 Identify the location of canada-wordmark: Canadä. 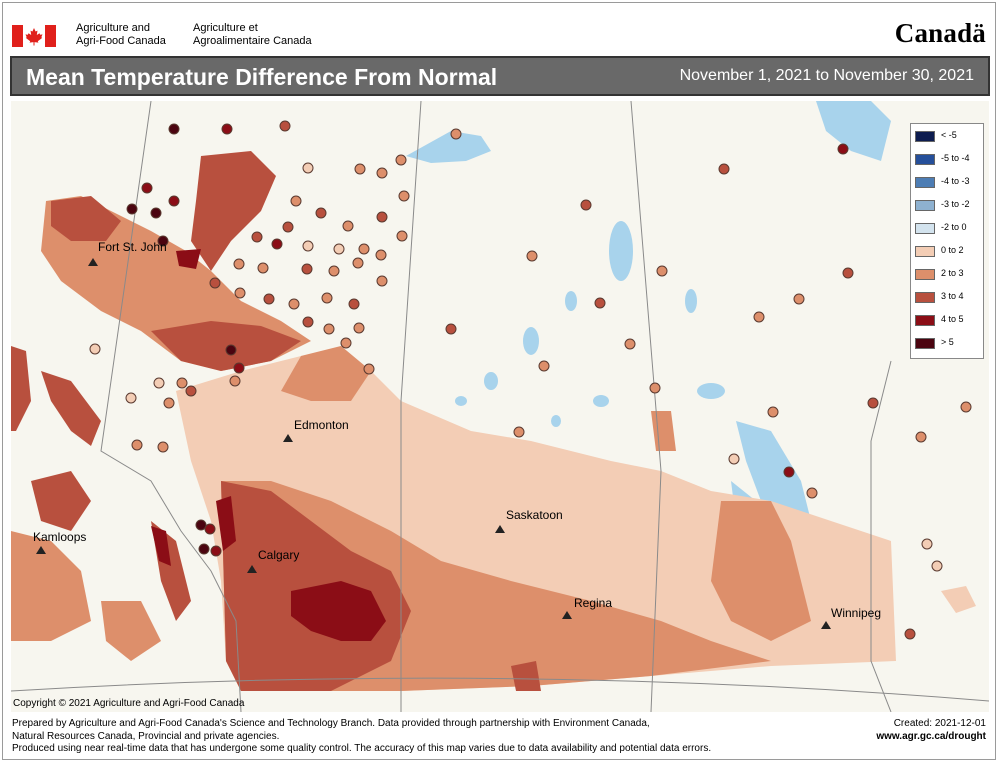
(940, 33).